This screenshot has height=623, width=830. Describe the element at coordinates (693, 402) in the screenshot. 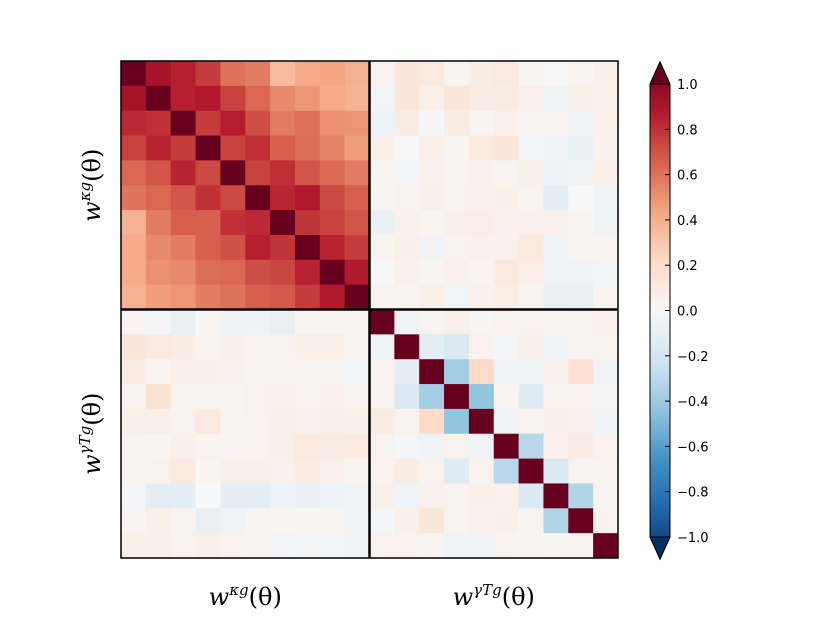

I see `colorbar-tick-label: −0.4` at that location.